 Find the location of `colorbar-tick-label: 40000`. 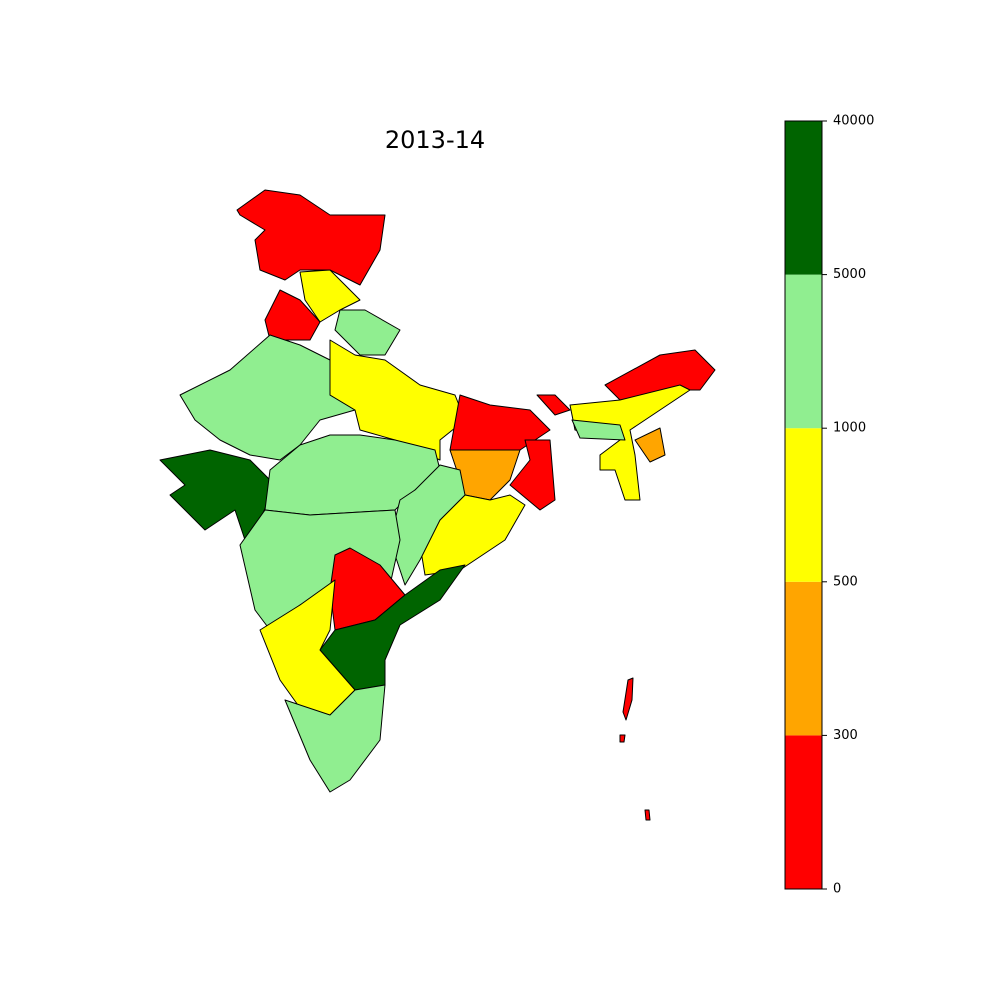

colorbar-tick-label: 40000 is located at coordinates (853, 121).